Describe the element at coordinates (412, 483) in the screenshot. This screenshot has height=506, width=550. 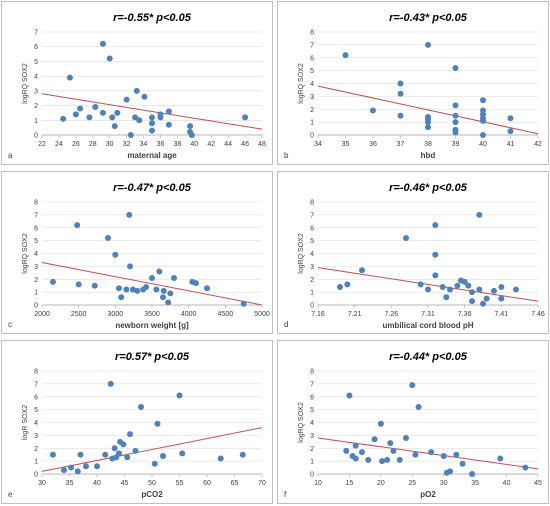
I see `x-tick-label: 25` at that location.